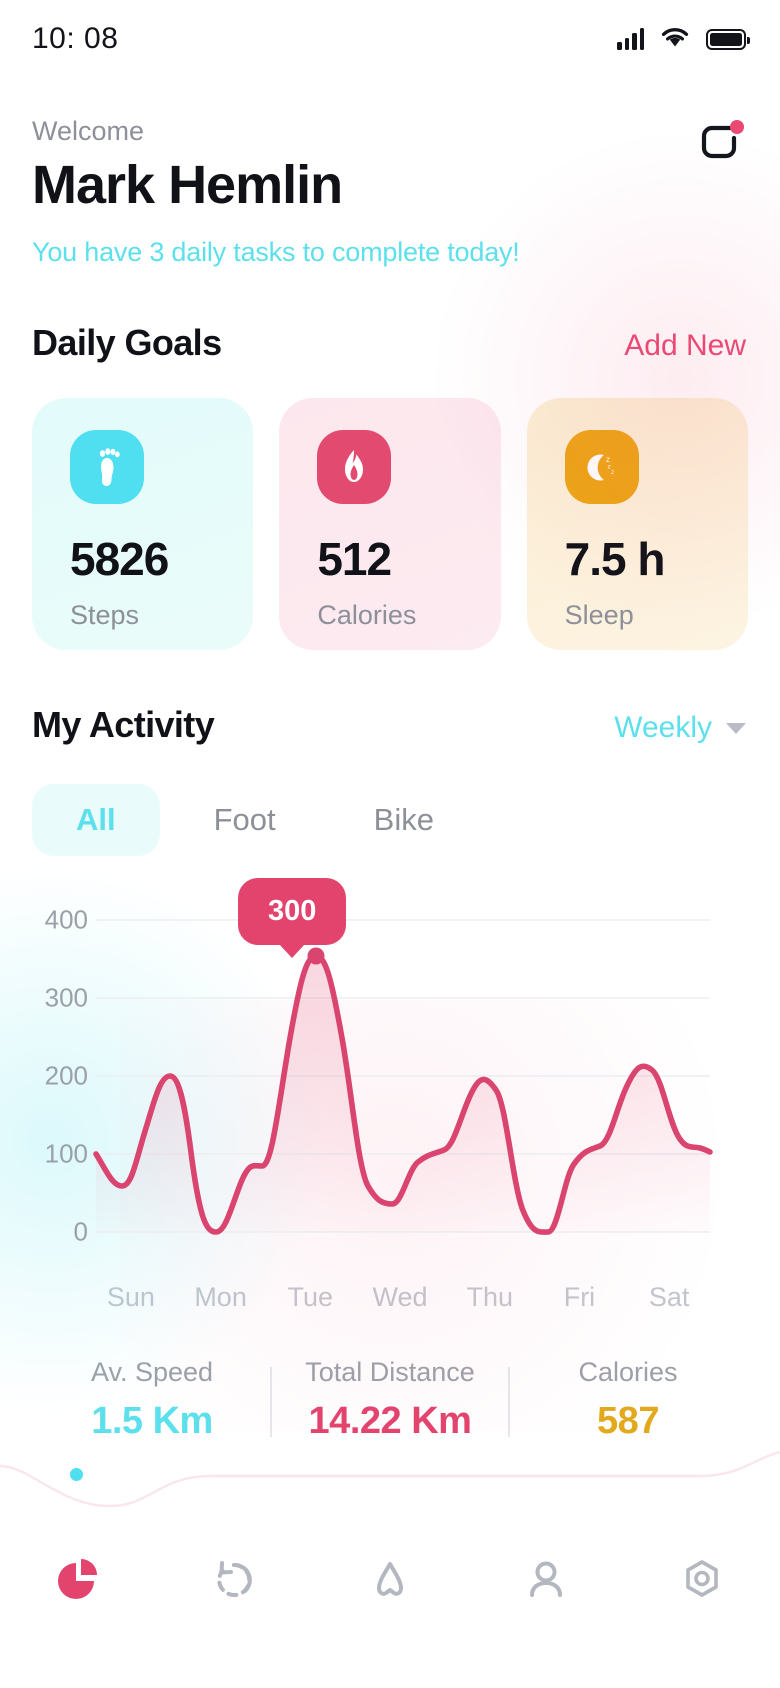 Image resolution: width=780 pixels, height=1688 pixels. I want to click on stat-label-av-speed: Av. Speed, so click(152, 1372).